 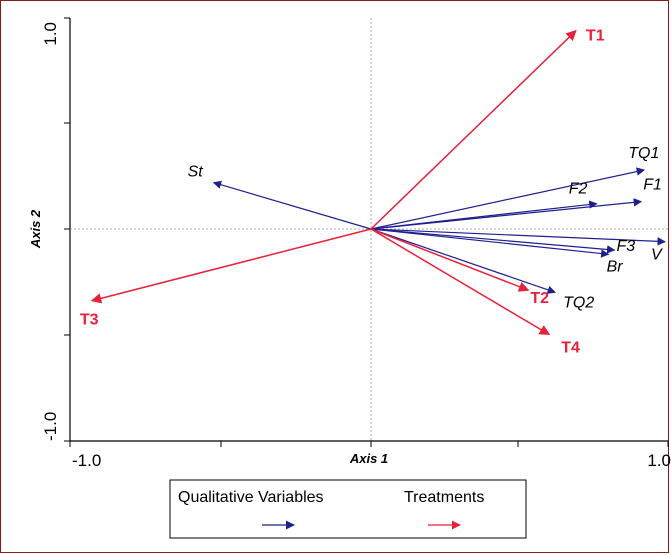 What do you see at coordinates (368, 458) in the screenshot?
I see `x-axis-title: Axis 1` at bounding box center [368, 458].